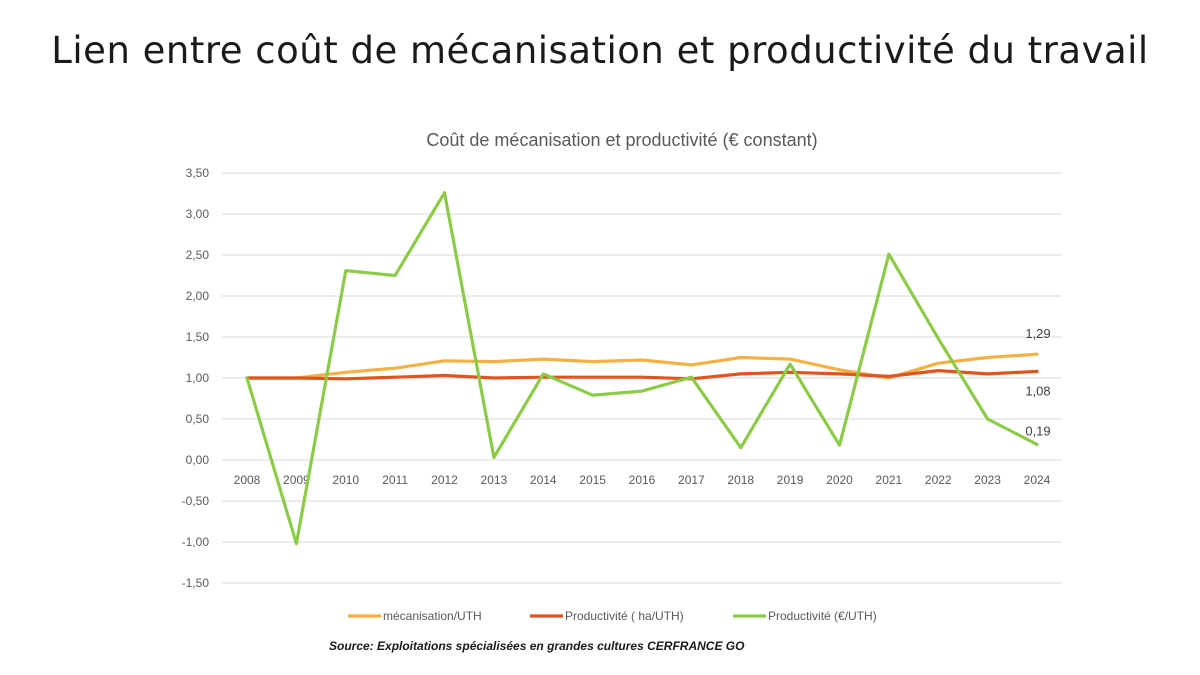 This screenshot has height=675, width=1200. Describe the element at coordinates (198, 419) in the screenshot. I see `y-tick-label: 0,50` at that location.